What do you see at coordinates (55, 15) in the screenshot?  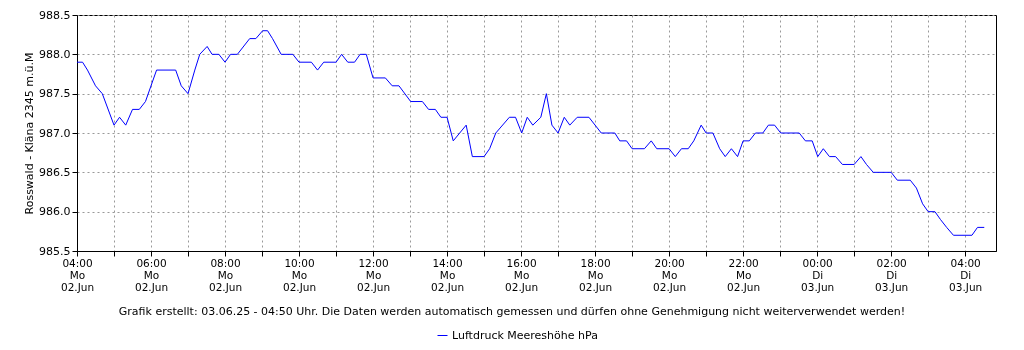 I see `y-tick-label: 988.5` at bounding box center [55, 15].